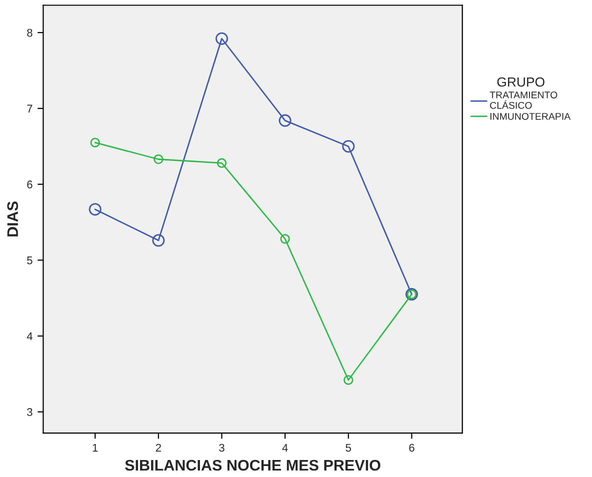  I want to click on y-tick-label: 7, so click(29, 108).